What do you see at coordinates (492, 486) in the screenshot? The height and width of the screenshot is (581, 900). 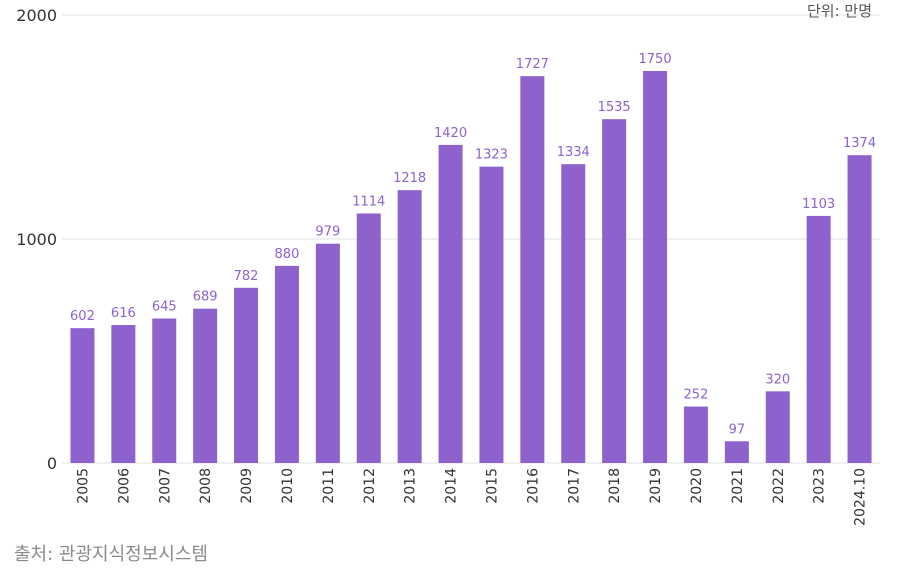 I see `x-tick-label: 2015` at bounding box center [492, 486].